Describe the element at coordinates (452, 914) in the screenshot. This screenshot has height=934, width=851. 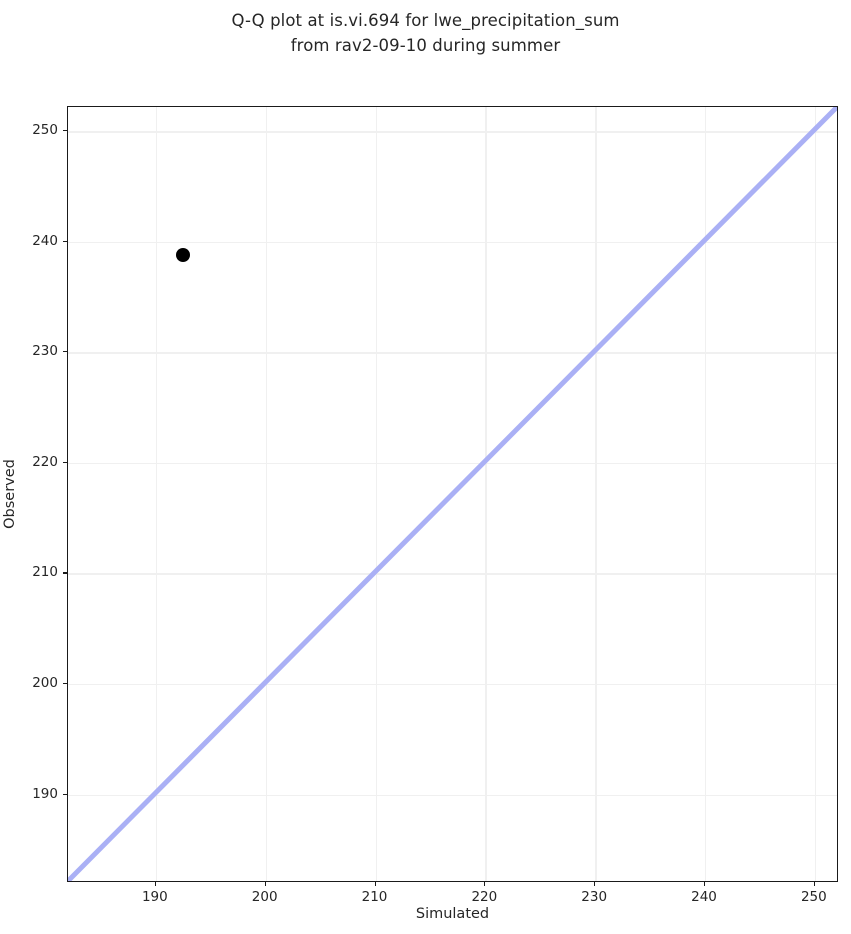
I see `x-axis-label: Simulated` at that location.